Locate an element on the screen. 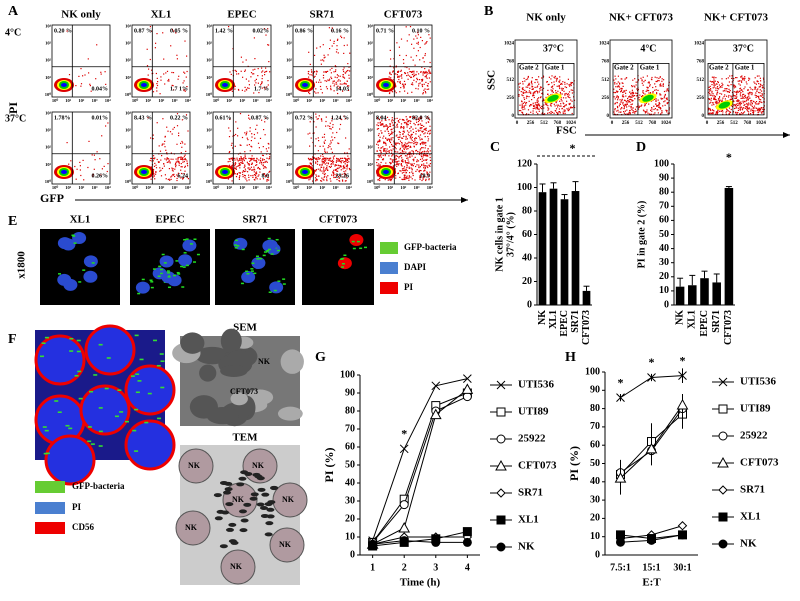 The image size is (800, 601). quadrant-value: 0.16 % is located at coordinates (340, 31).